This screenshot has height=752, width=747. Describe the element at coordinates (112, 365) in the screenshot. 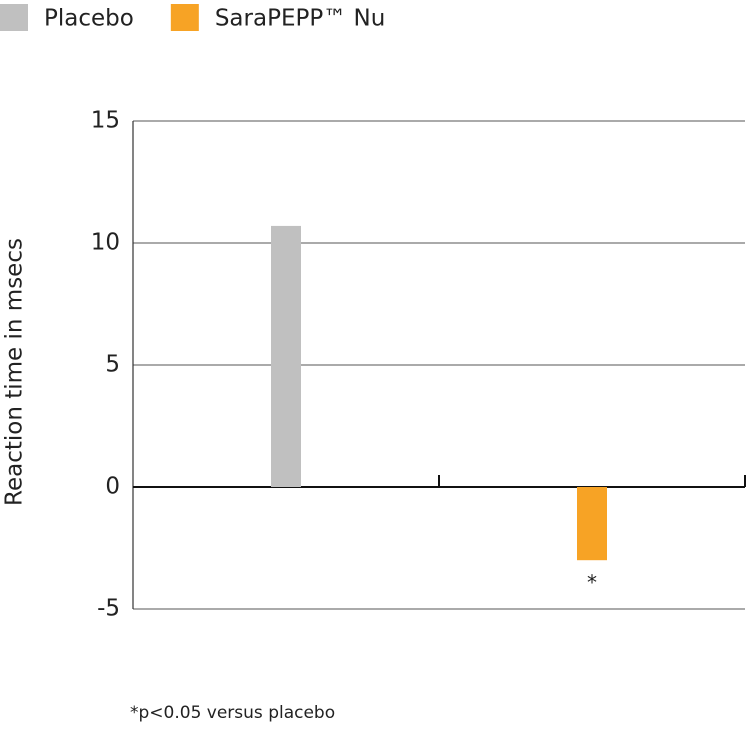

I see `y-tick-label: 5` at that location.